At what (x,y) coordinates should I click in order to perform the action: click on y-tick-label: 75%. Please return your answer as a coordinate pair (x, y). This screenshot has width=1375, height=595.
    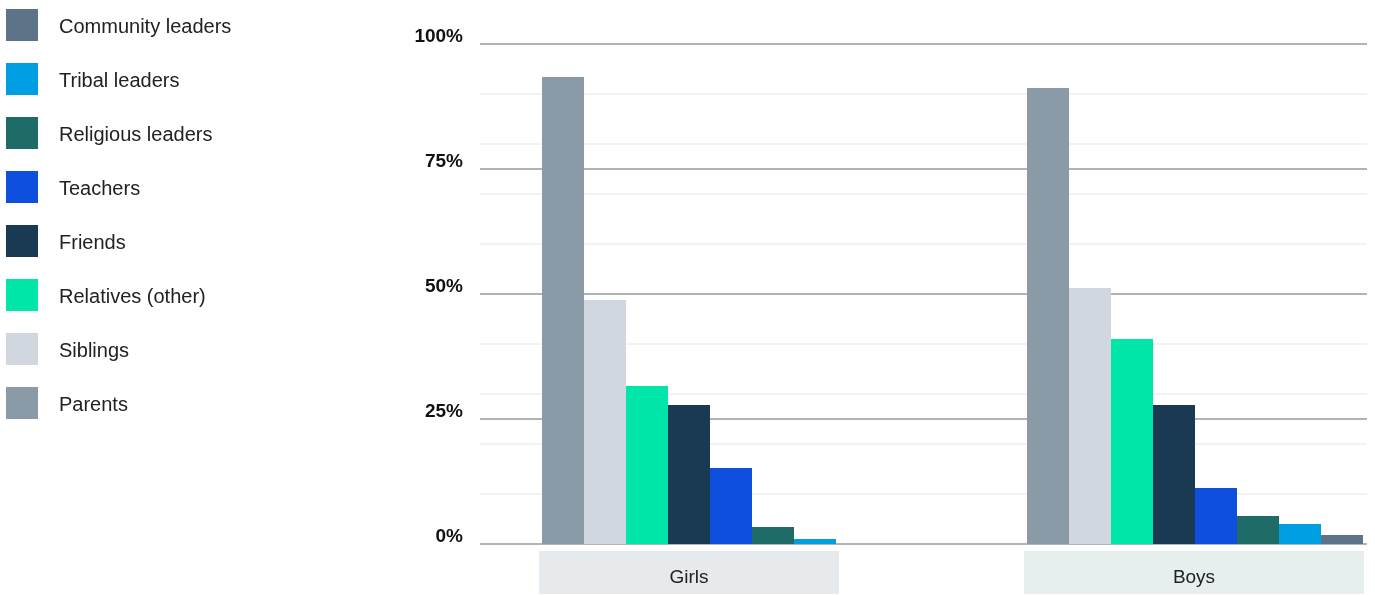
    Looking at the image, I should click on (444, 160).